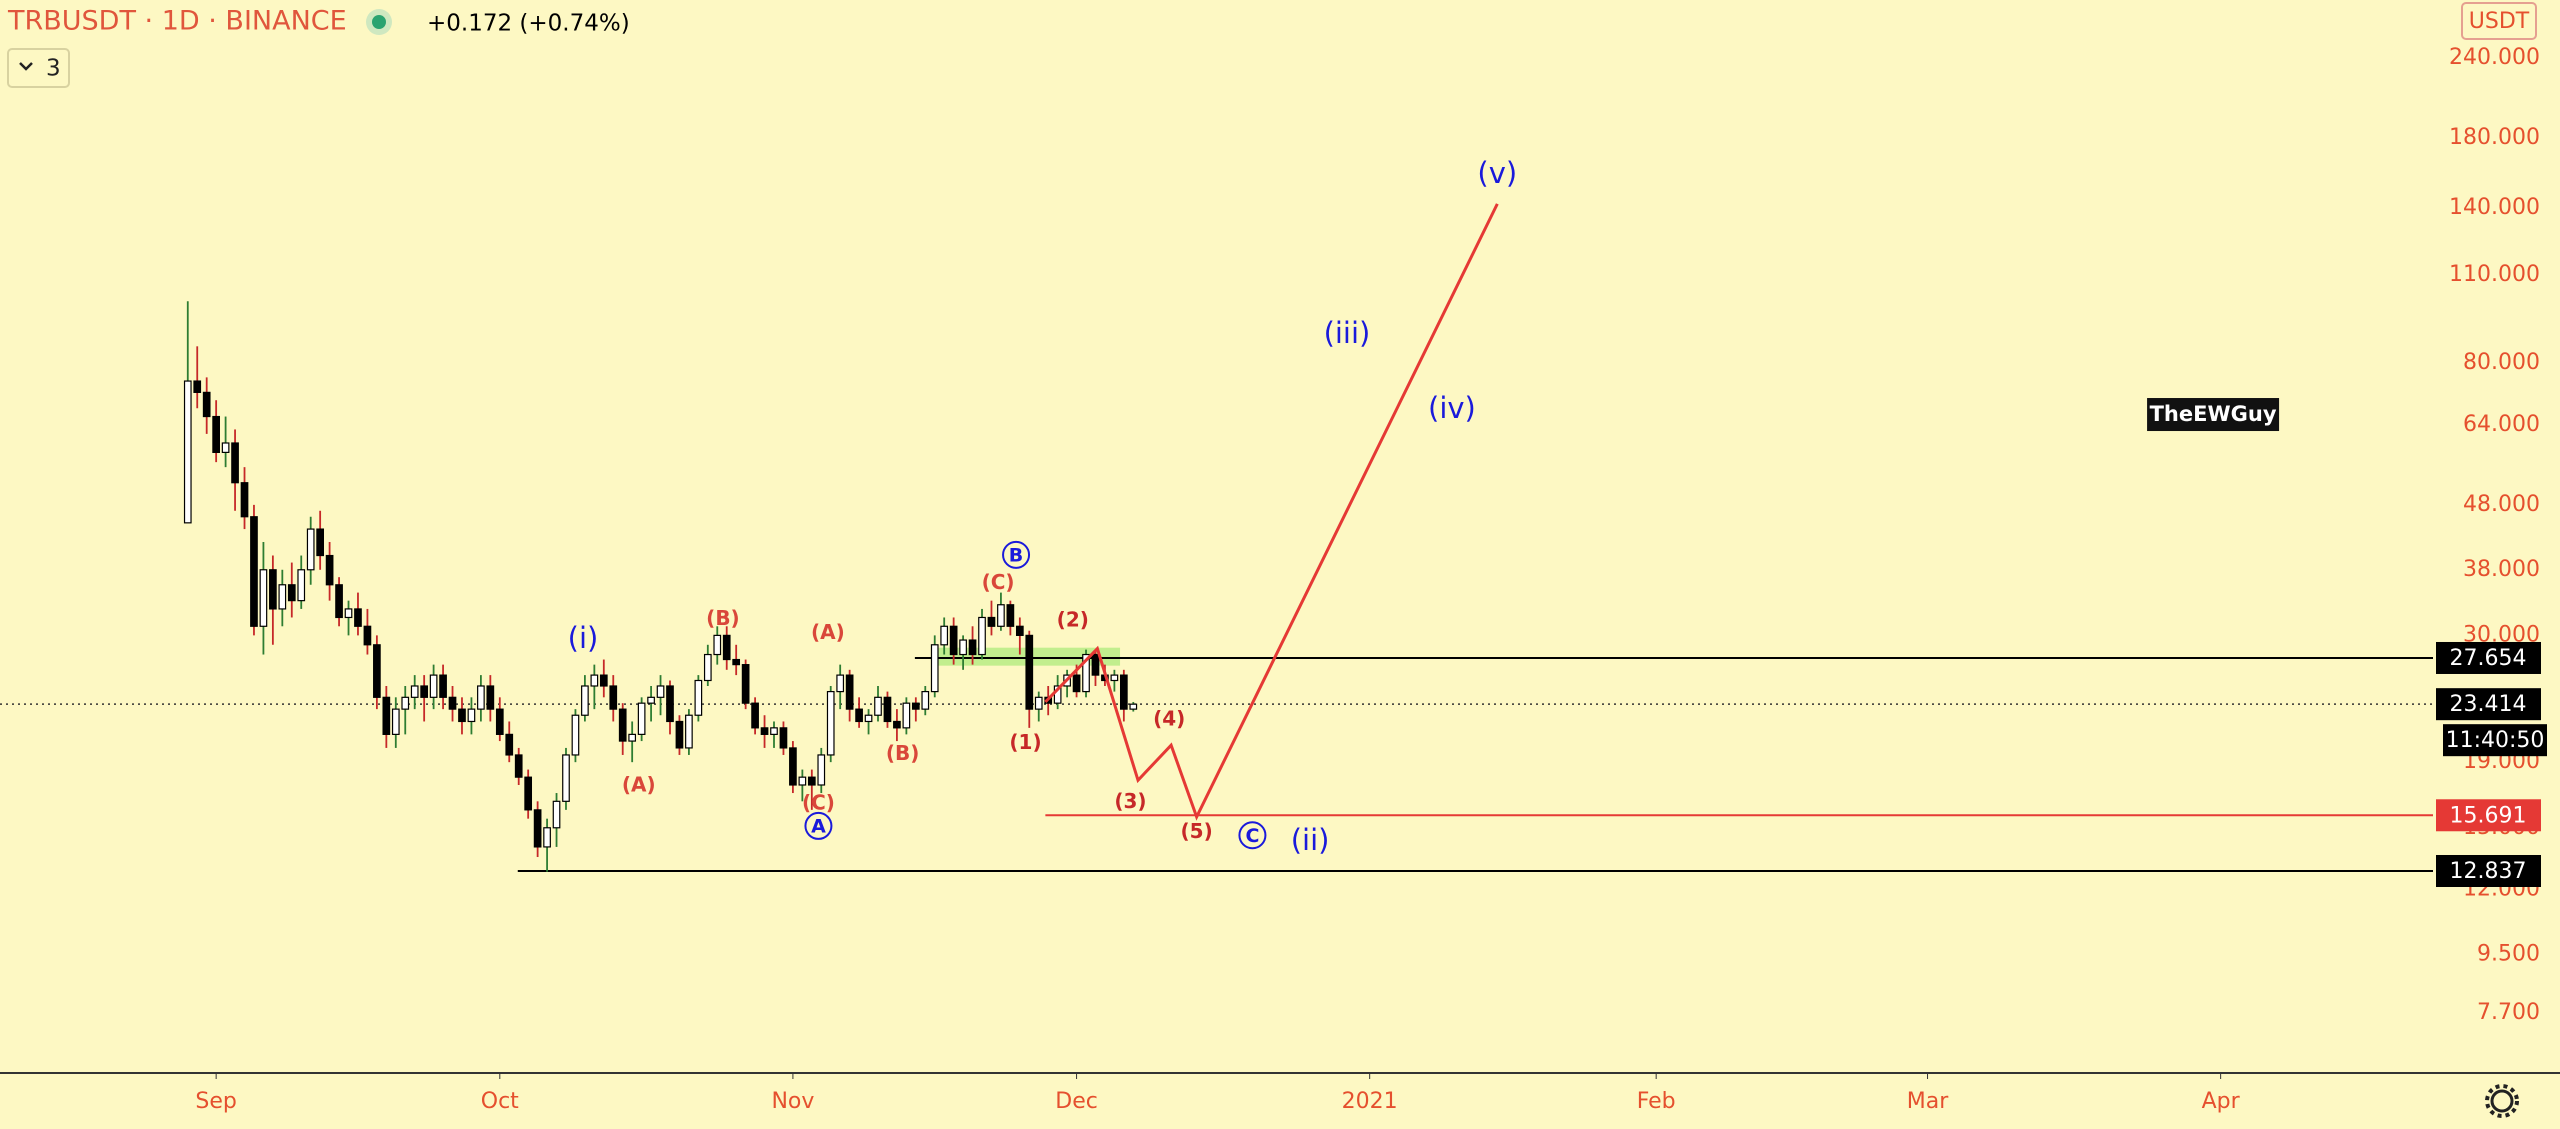 Image resolution: width=2560 pixels, height=1129 pixels. I want to click on symbol-title: TRBUSDT · 1D · BINANCE, so click(177, 21).